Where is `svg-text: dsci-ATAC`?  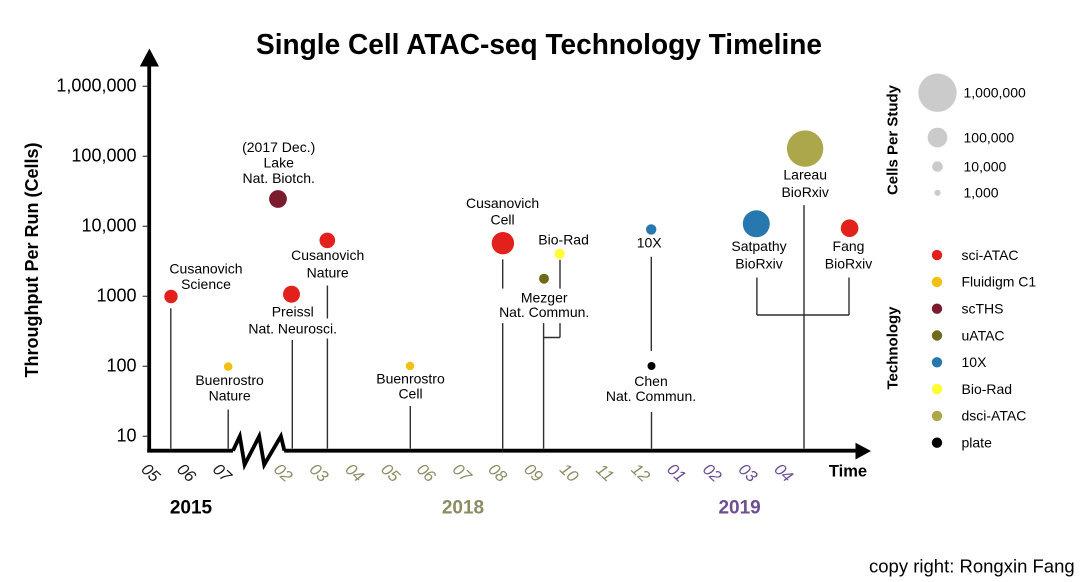 svg-text: dsci-ATAC is located at coordinates (994, 416).